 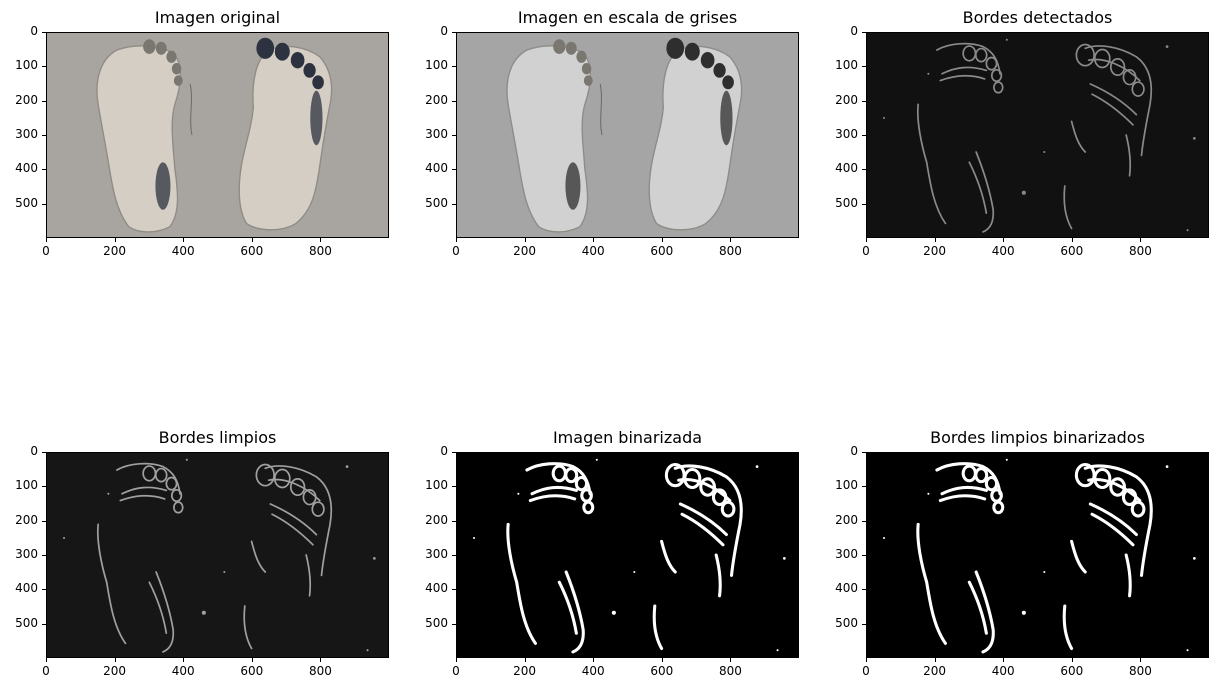 What do you see at coordinates (436, 202) in the screenshot?
I see `y-tick-label: 500` at bounding box center [436, 202].